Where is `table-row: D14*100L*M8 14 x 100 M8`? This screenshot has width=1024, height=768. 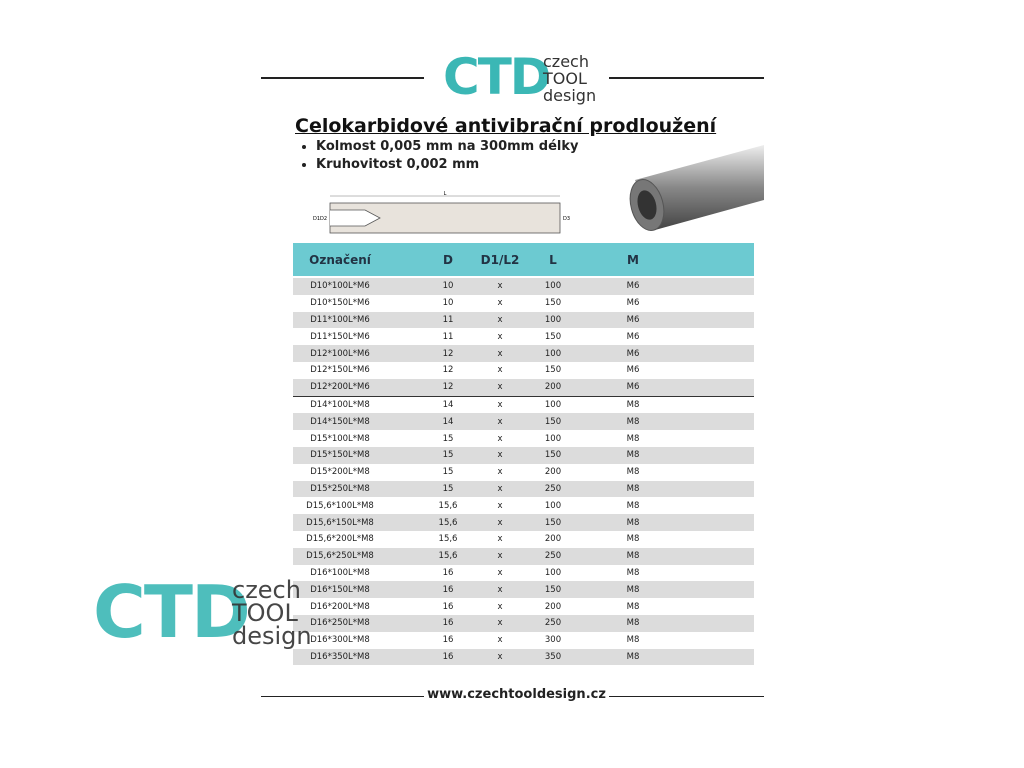 table-row: D14*100L*M8 14 x 100 M8 is located at coordinates (523, 404).